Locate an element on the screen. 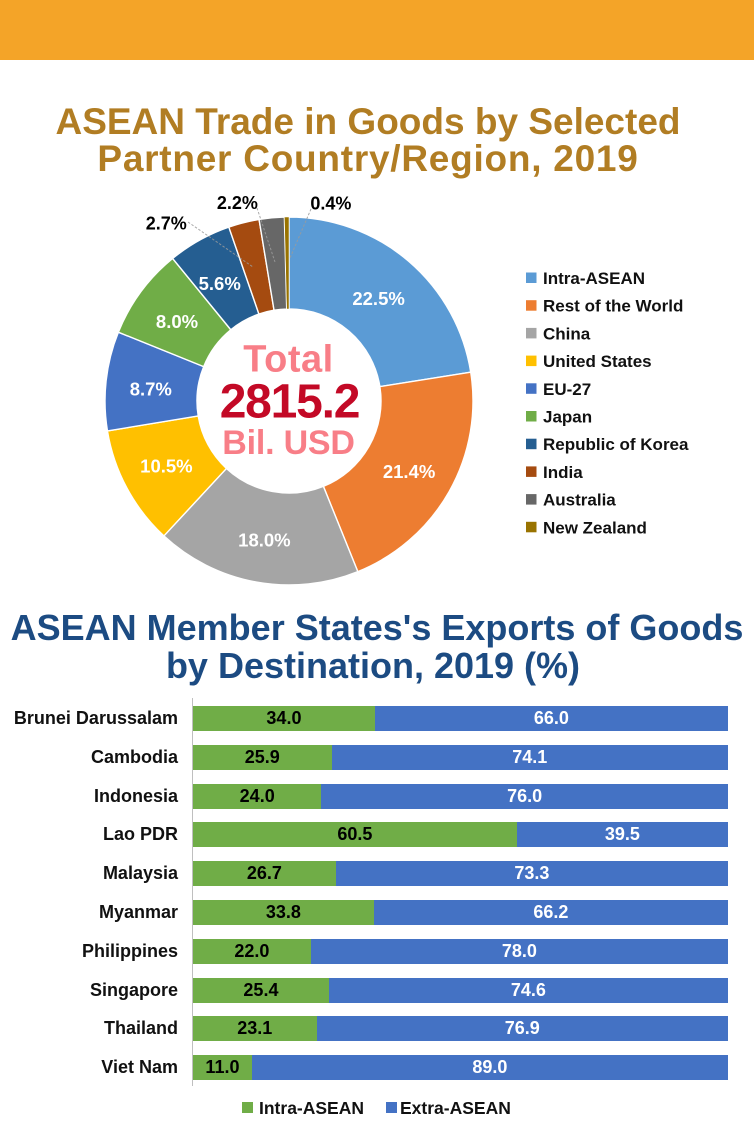 The width and height of the screenshot is (754, 1130). svg-text: 2.7% is located at coordinates (166, 224).